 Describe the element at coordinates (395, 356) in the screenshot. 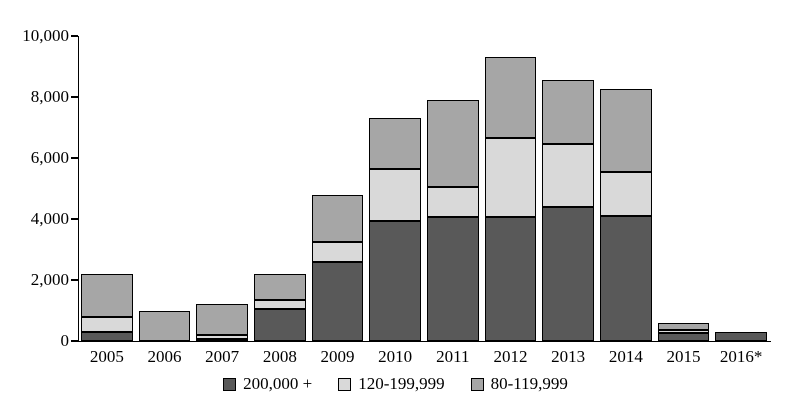

I see `x-tick-label: 2010` at that location.